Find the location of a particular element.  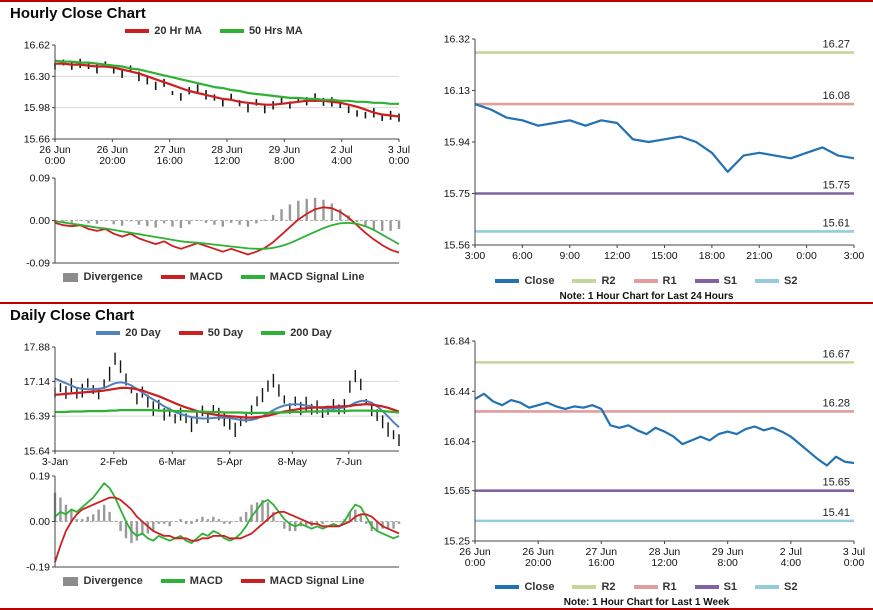

x-tick-label: 3-Jan is located at coordinates (55, 462).